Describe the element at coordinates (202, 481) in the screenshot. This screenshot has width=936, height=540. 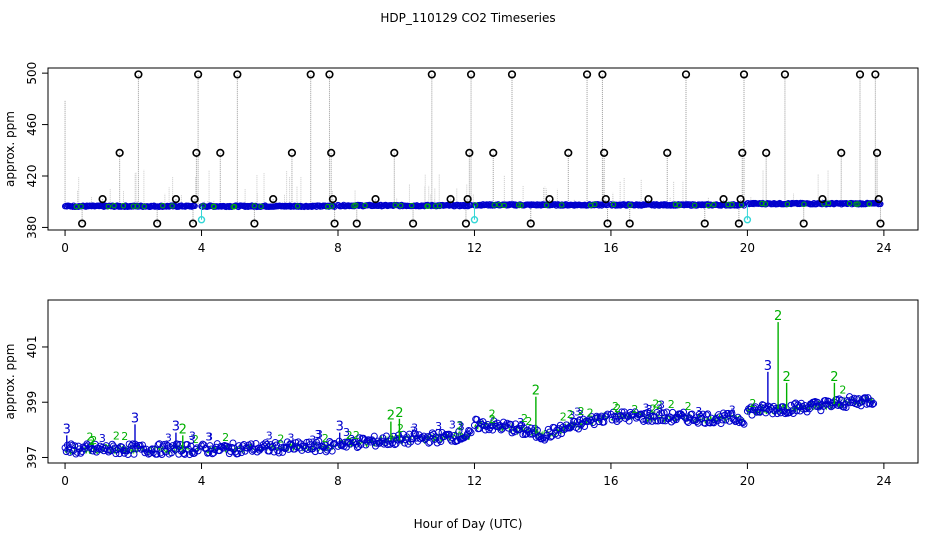
I see `bottom-x-tick-label: 4` at that location.